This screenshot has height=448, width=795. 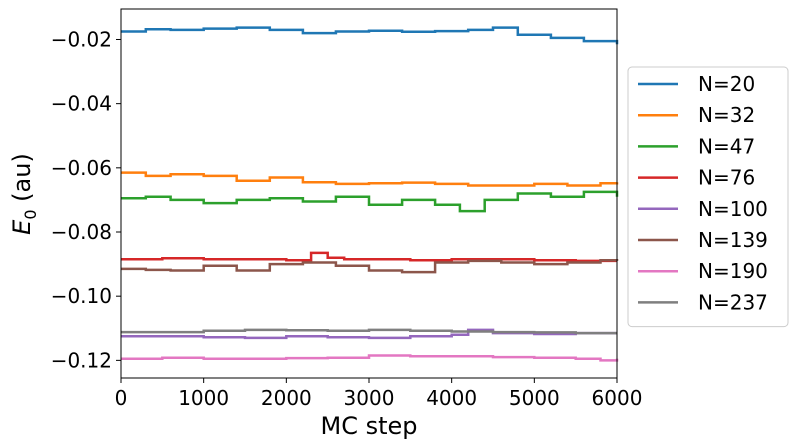 I want to click on legend-entry-label: N=100, so click(x=733, y=209).